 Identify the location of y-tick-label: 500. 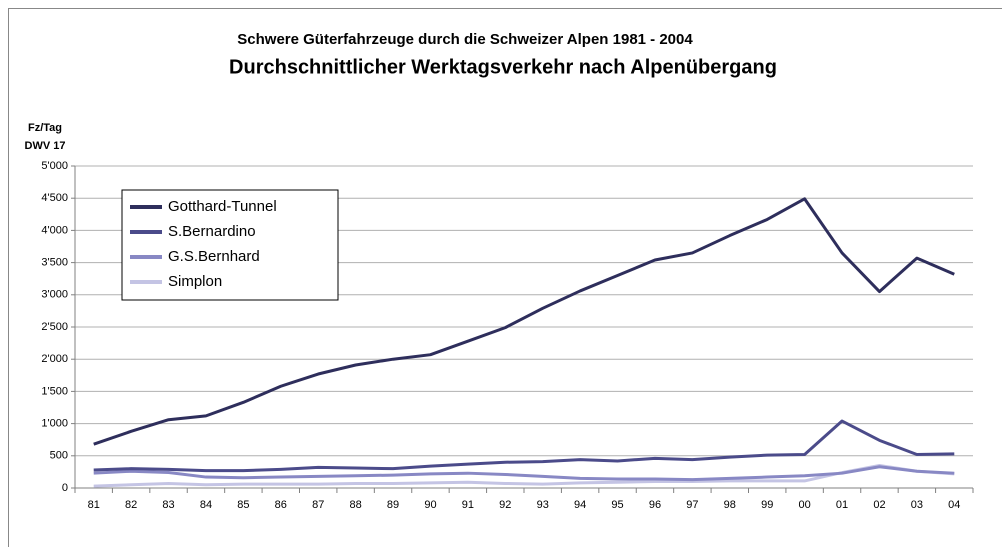
(59, 456).